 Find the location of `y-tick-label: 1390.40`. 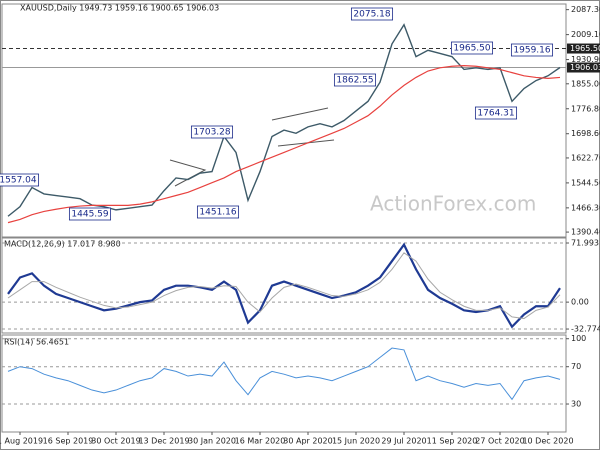

y-tick-label: 1390.40 is located at coordinates (585, 232).